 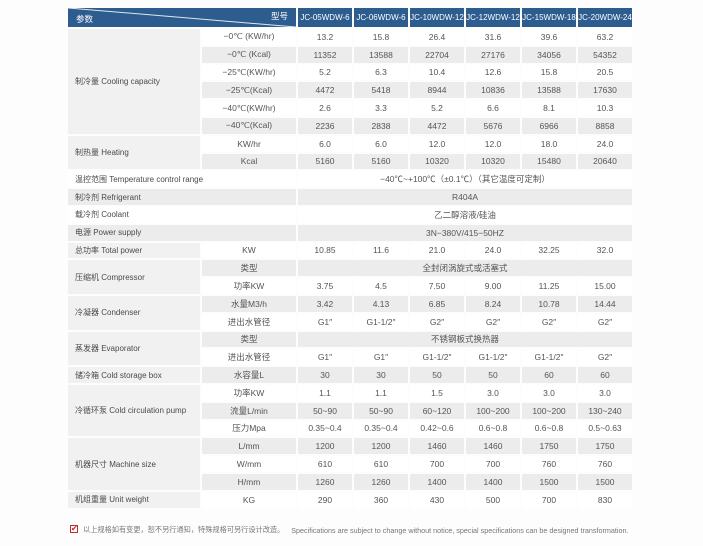 What do you see at coordinates (493, 303) in the screenshot?
I see `value-cell: 8.24` at bounding box center [493, 303].